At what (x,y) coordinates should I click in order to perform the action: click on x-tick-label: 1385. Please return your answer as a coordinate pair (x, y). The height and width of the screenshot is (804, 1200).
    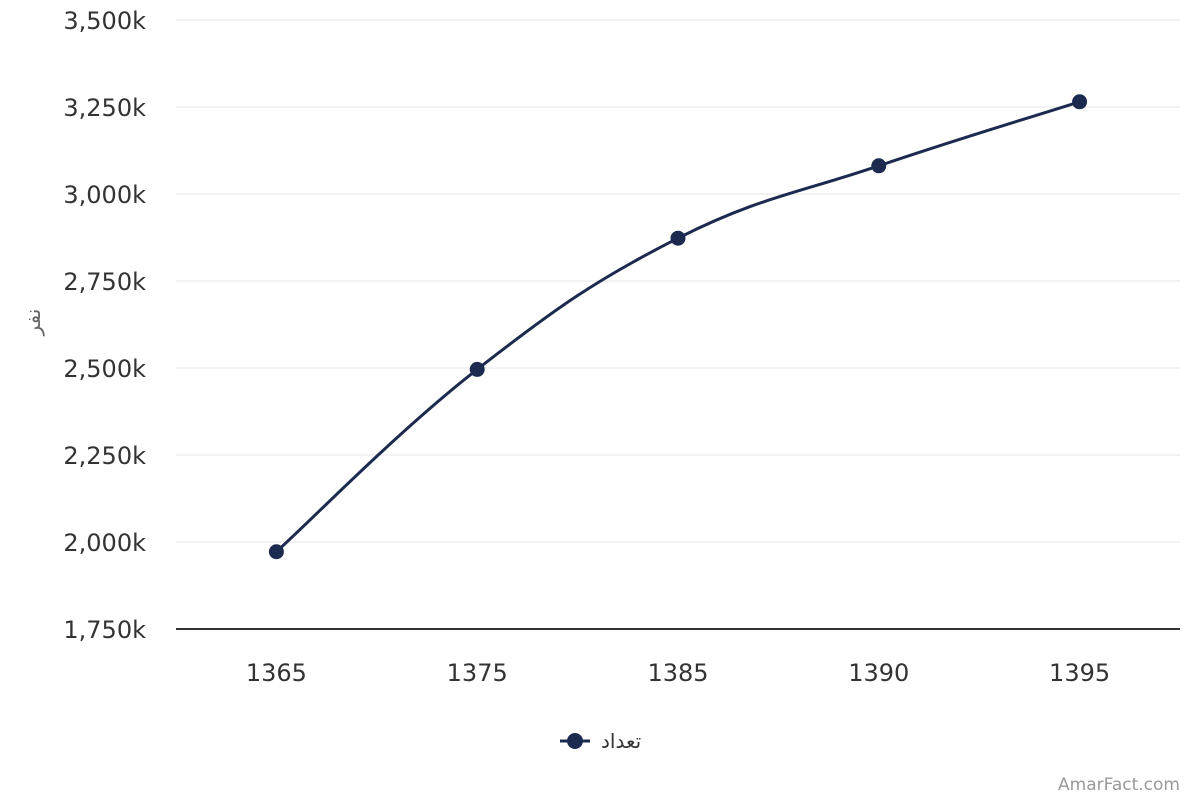
    Looking at the image, I should click on (677, 673).